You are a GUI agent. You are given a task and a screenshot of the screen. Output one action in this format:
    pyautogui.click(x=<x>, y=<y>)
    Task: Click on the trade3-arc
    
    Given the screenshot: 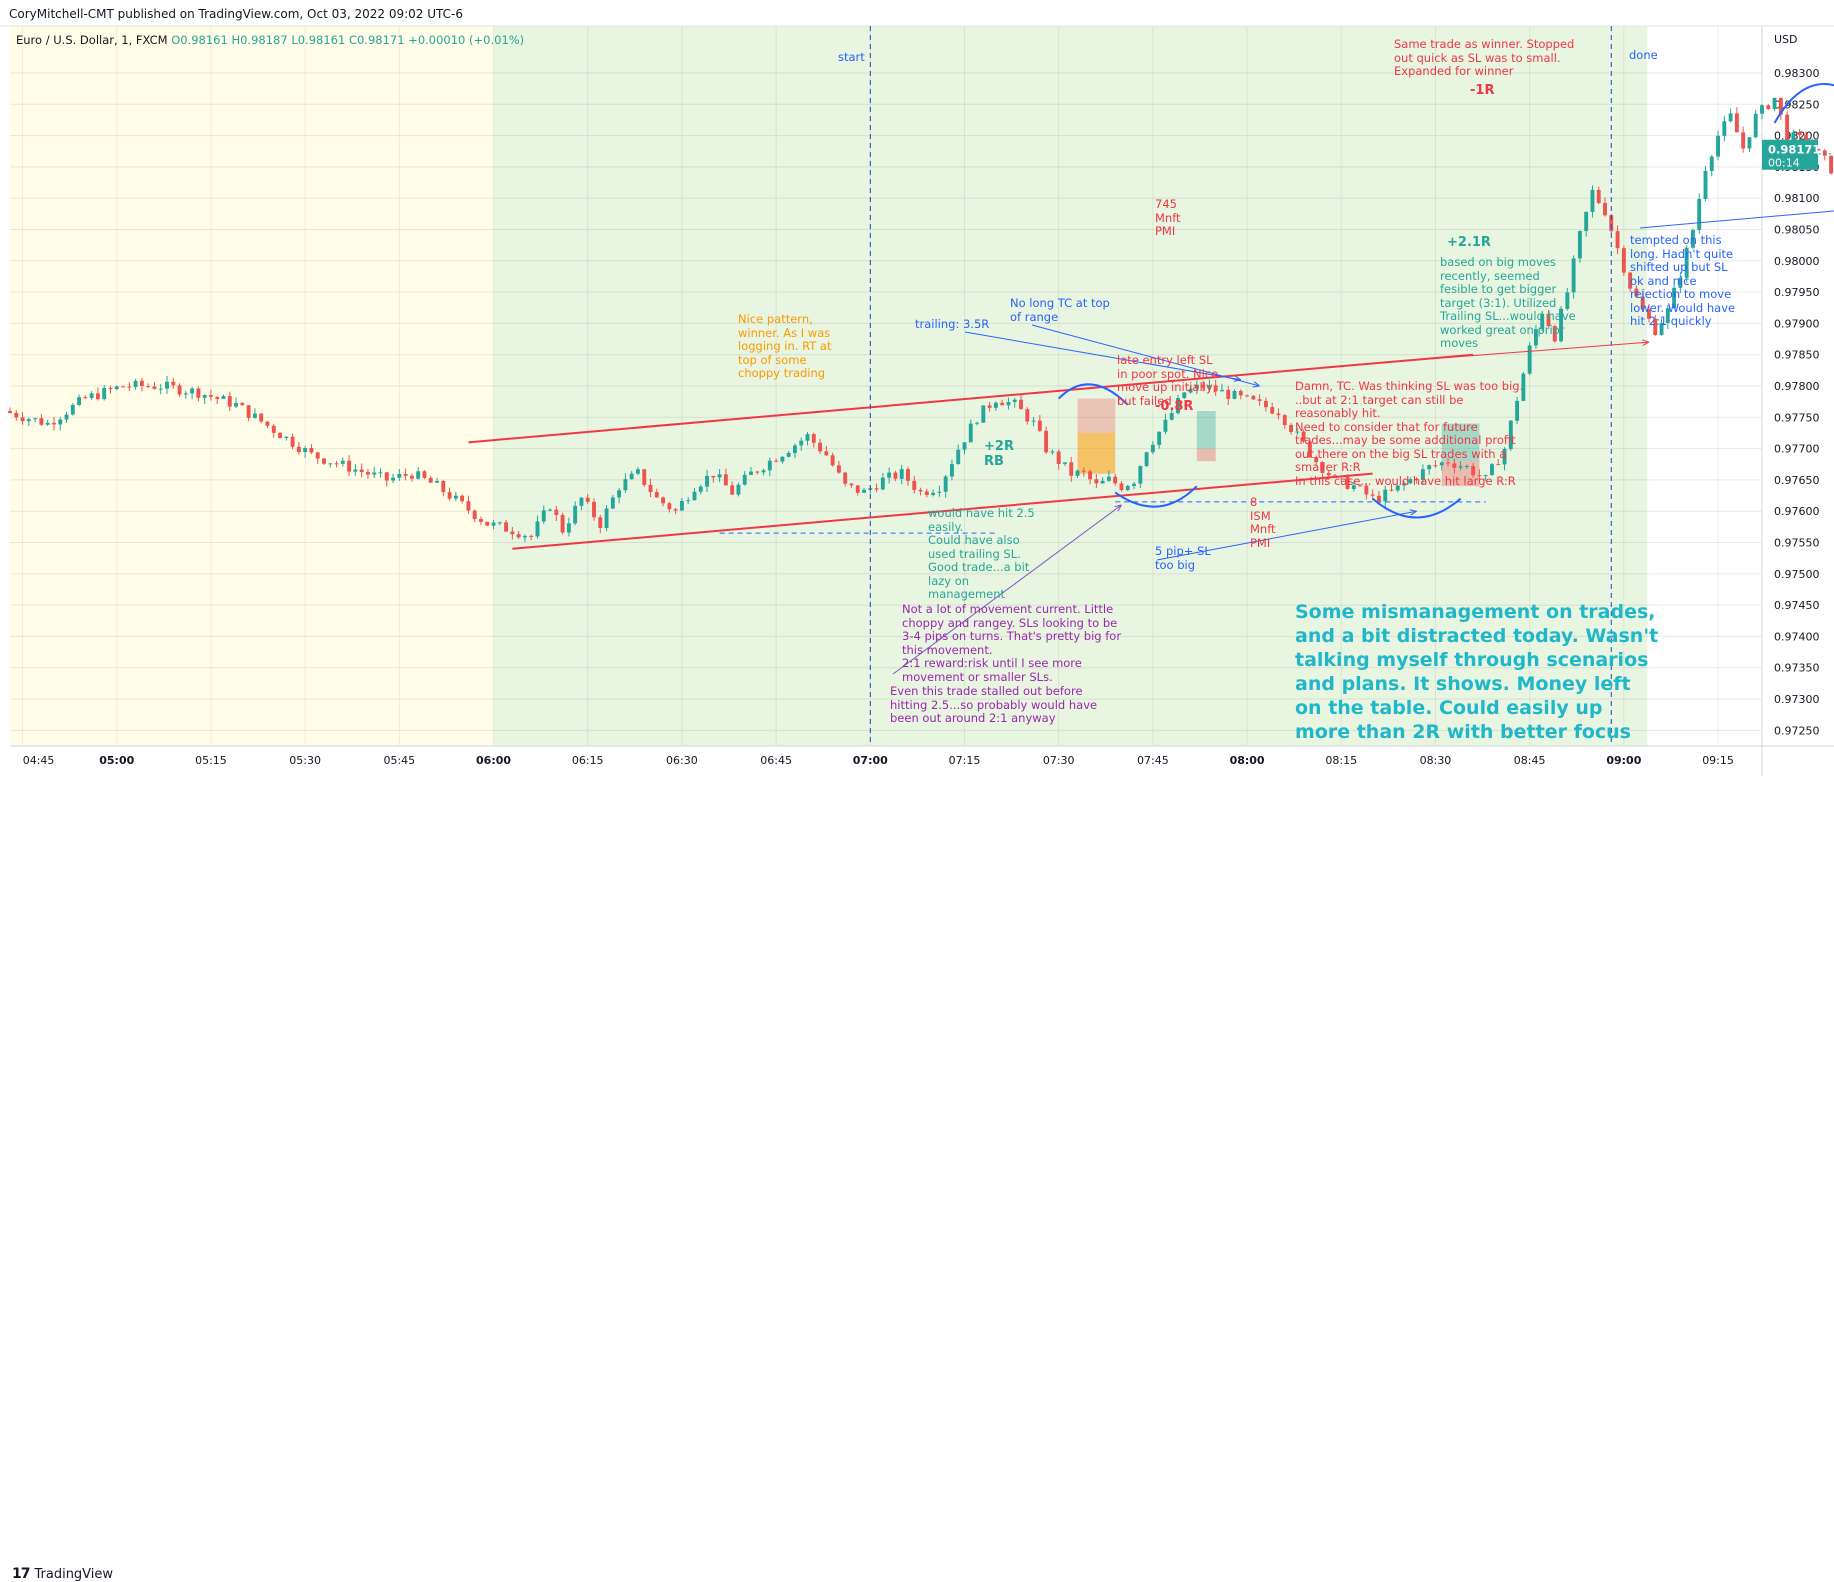 What is the action you would take?
    pyautogui.click(x=1417, y=508)
    